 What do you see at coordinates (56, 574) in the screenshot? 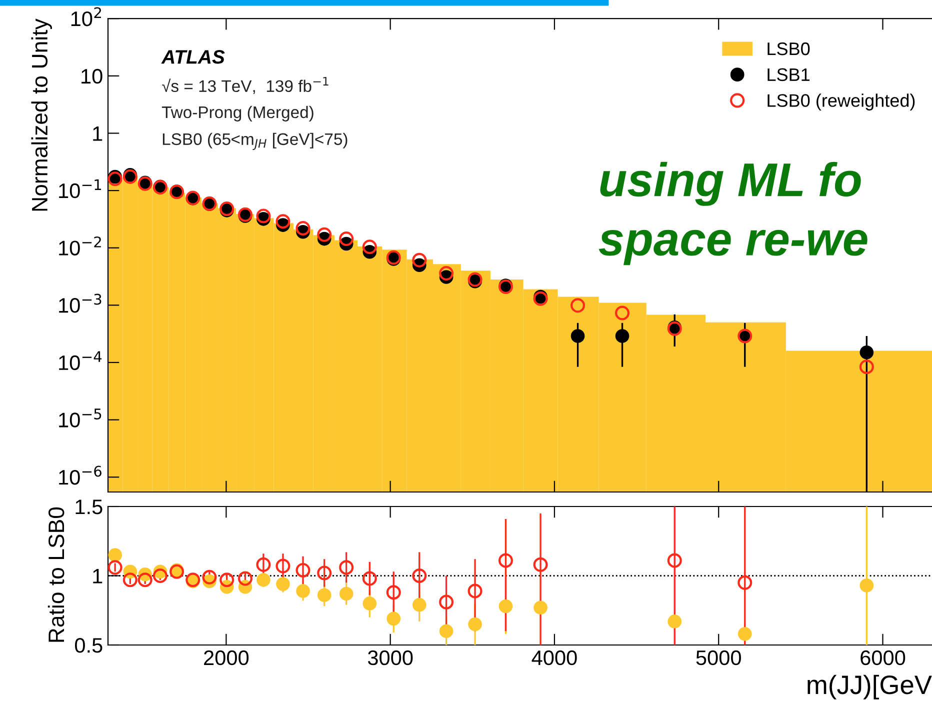
I see `y-axis-title: Ratio to LSB0` at bounding box center [56, 574].